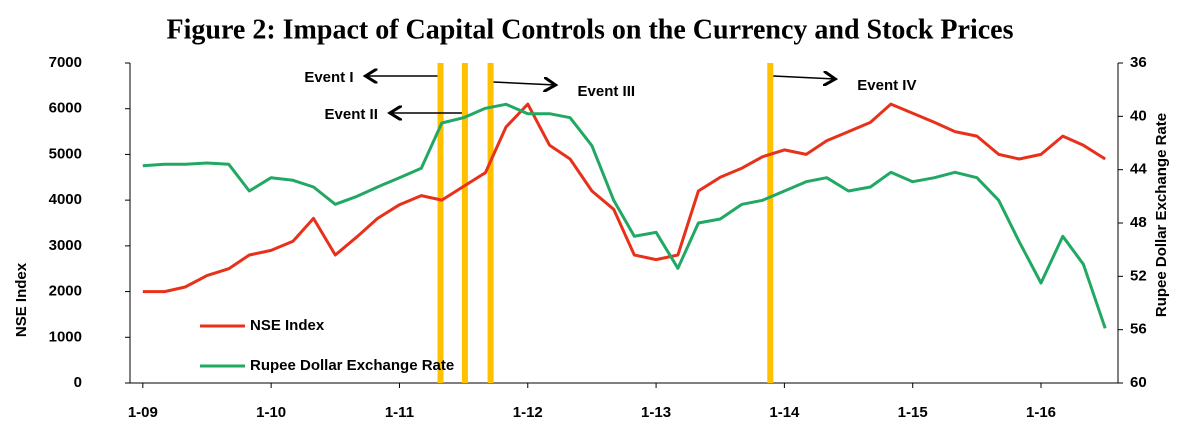  Describe the element at coordinates (1138, 329) in the screenshot. I see `y2-tick-label: 56` at that location.